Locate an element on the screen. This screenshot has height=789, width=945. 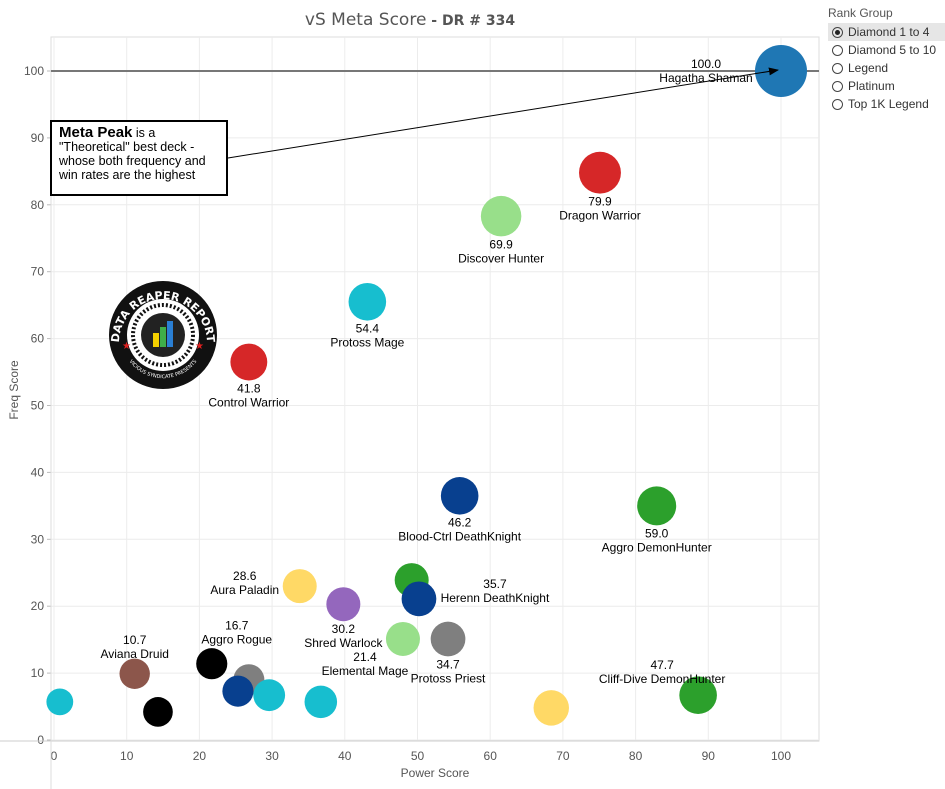
data-label-name: Shred Warlock is located at coordinates (343, 643).